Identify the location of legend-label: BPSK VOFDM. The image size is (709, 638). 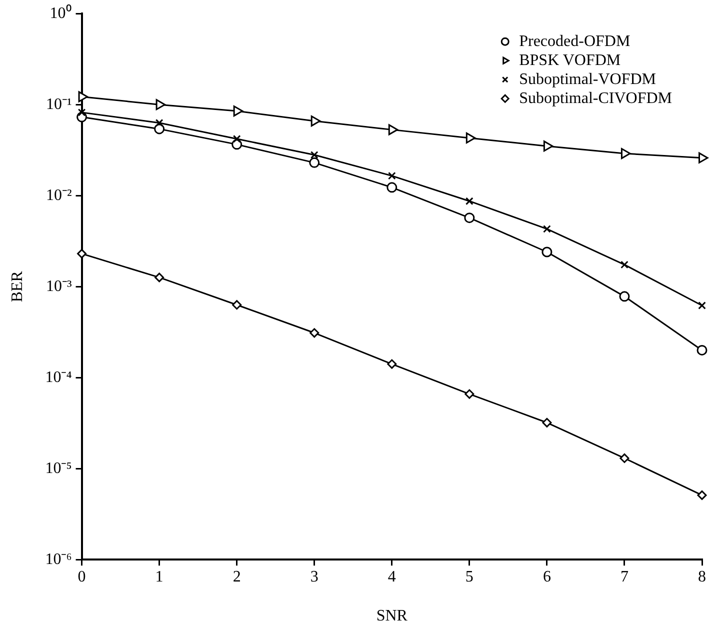
(570, 60).